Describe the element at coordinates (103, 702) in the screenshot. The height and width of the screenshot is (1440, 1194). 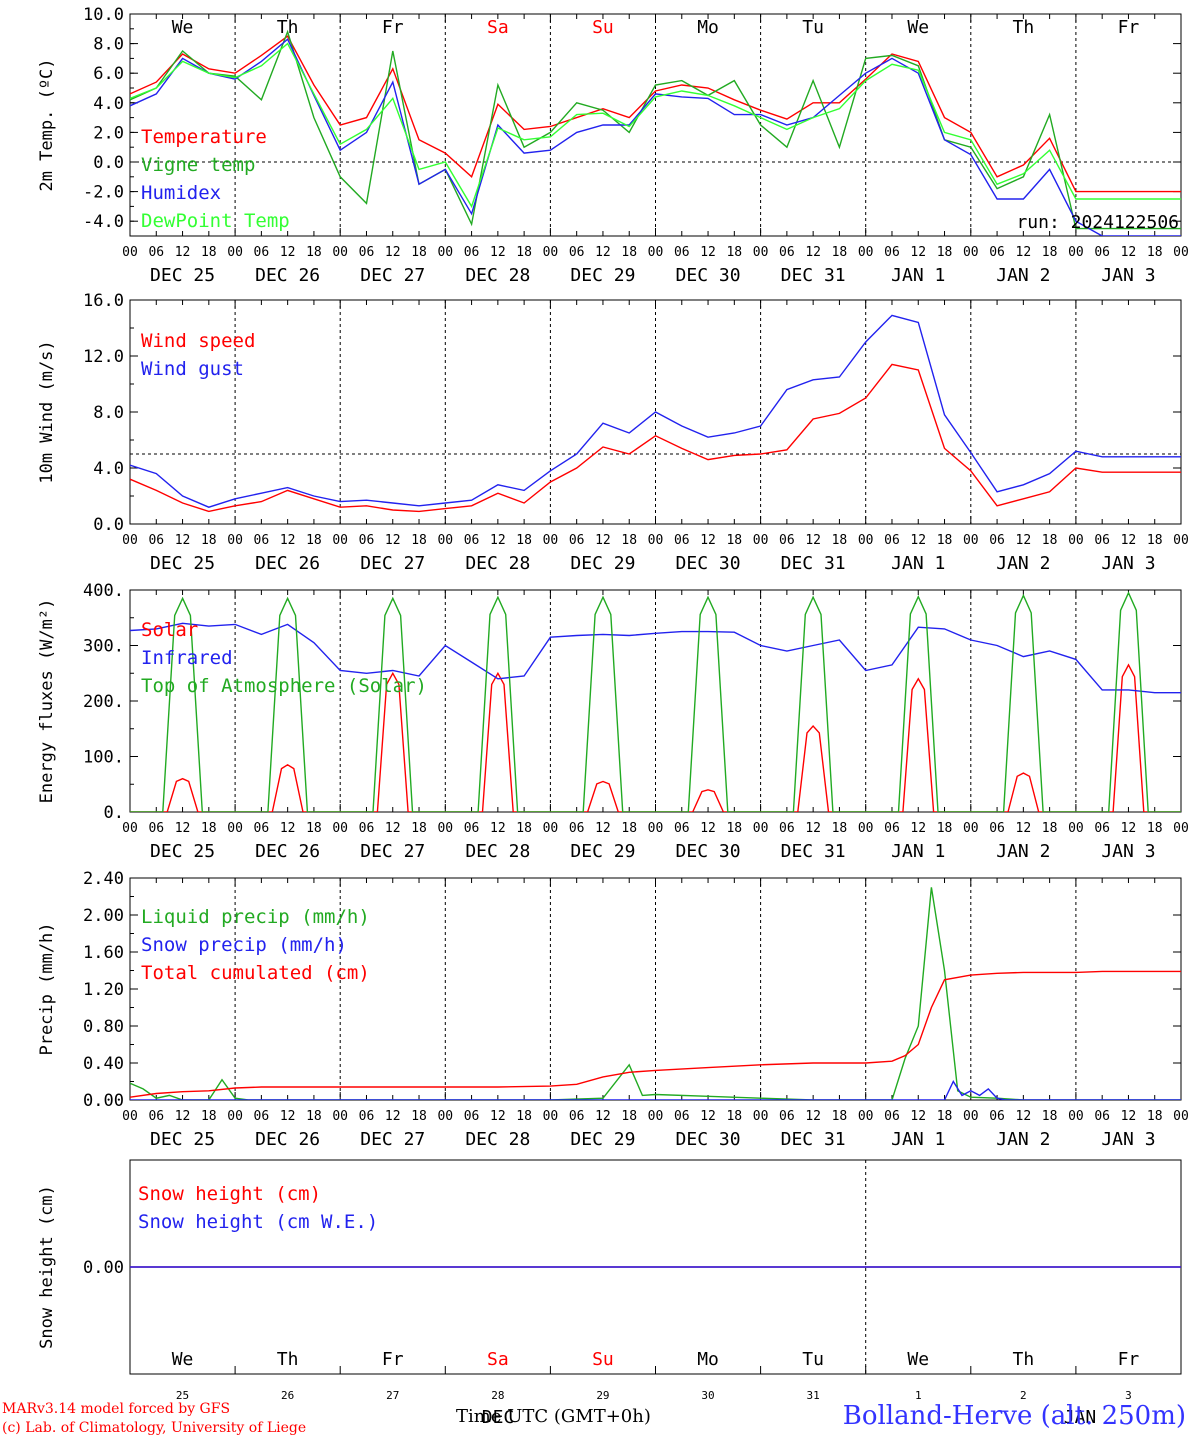
I see `y-tick-label: 200.` at that location.